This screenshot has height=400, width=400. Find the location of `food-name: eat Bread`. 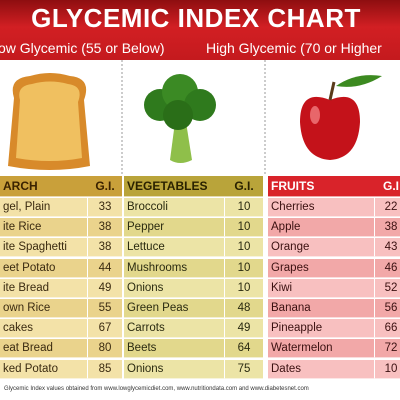

food-name: eat Bread is located at coordinates (44, 349).